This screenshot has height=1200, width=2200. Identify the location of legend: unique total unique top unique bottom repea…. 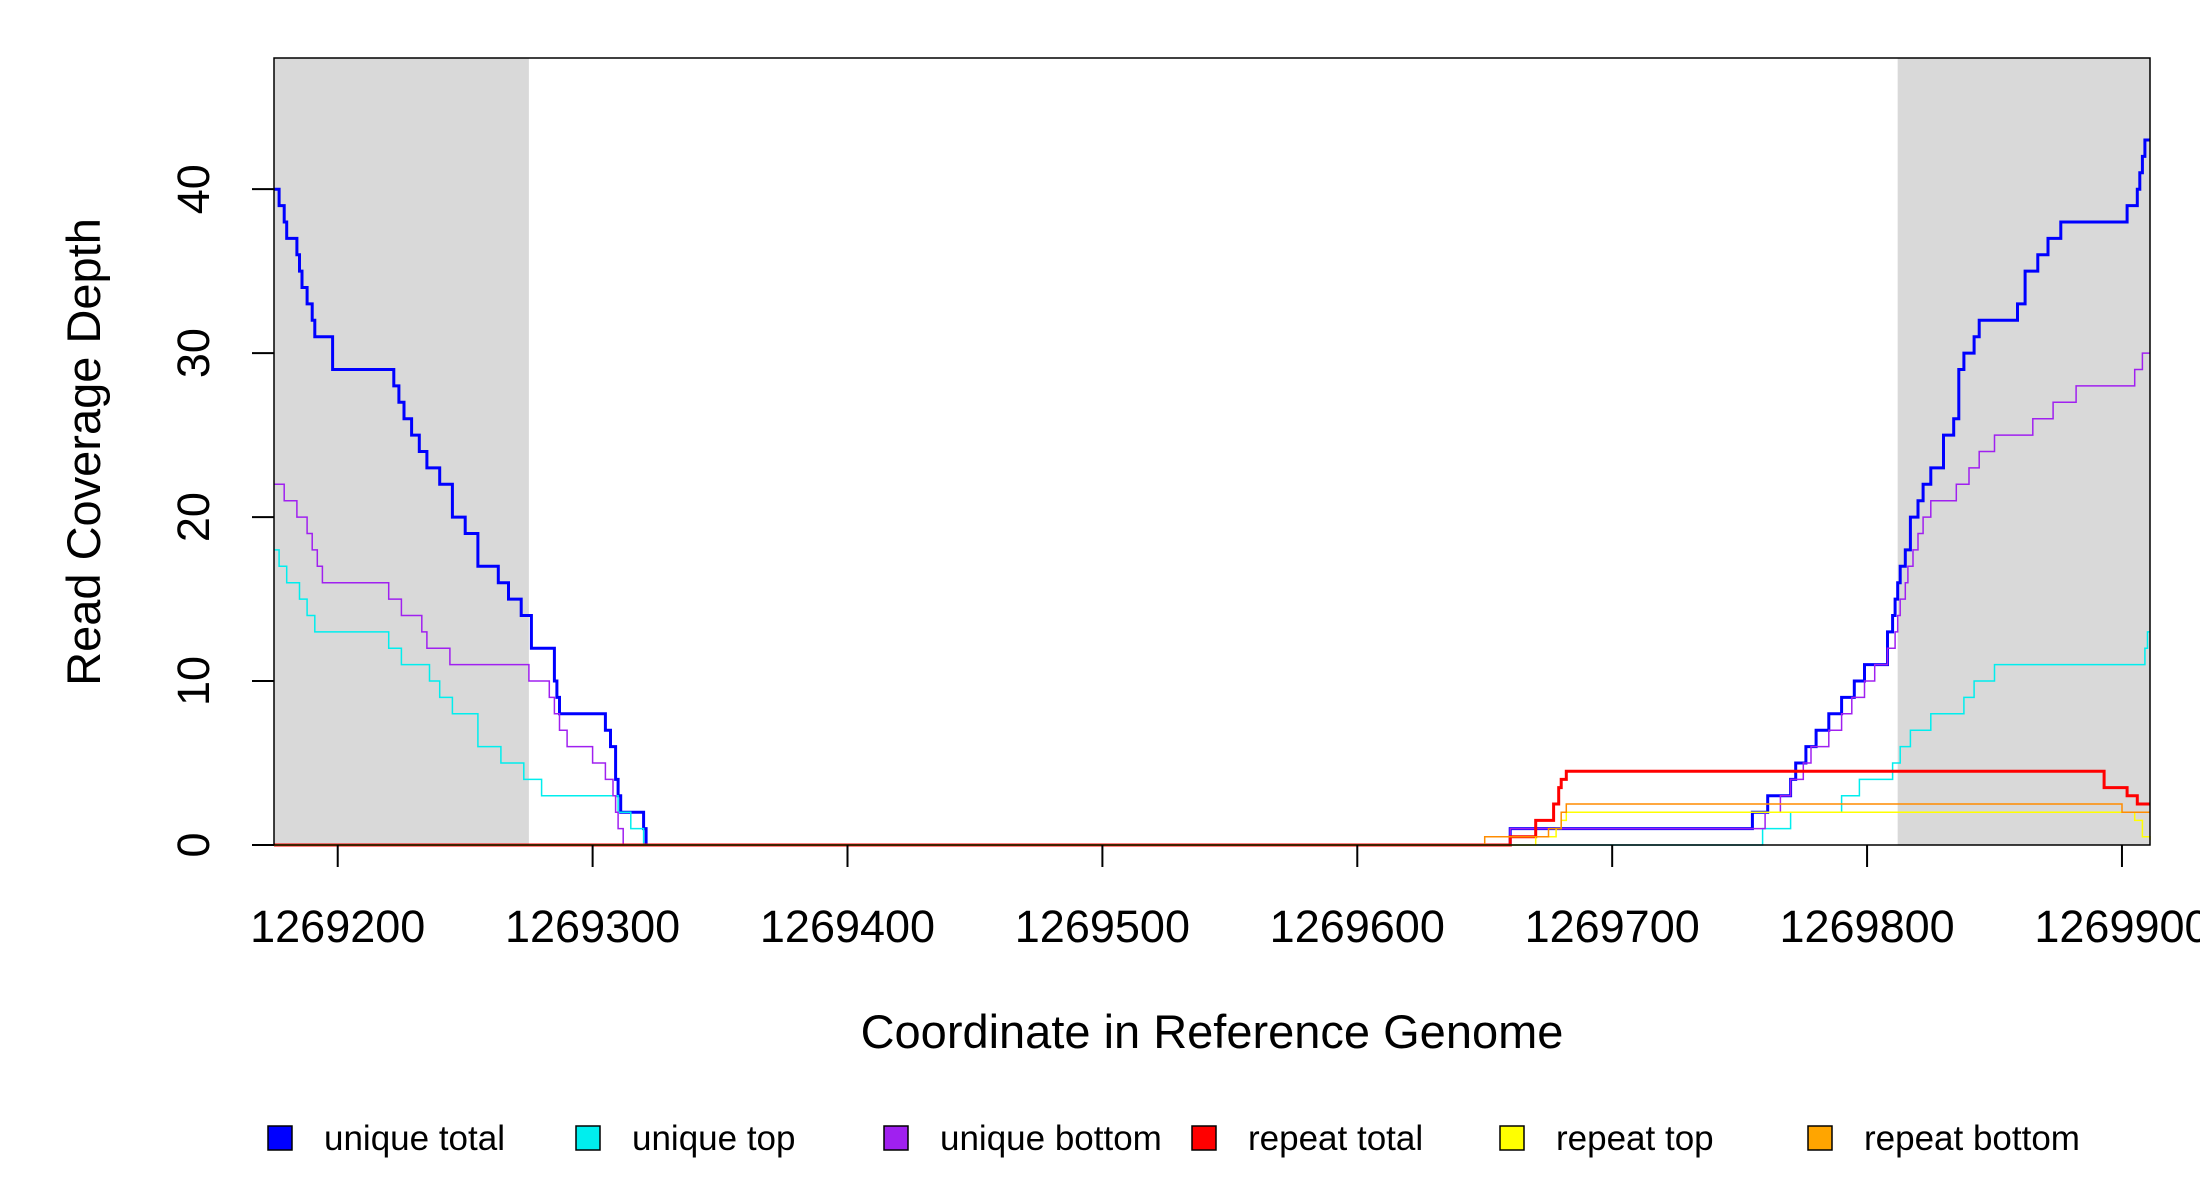
(1173, 1138).